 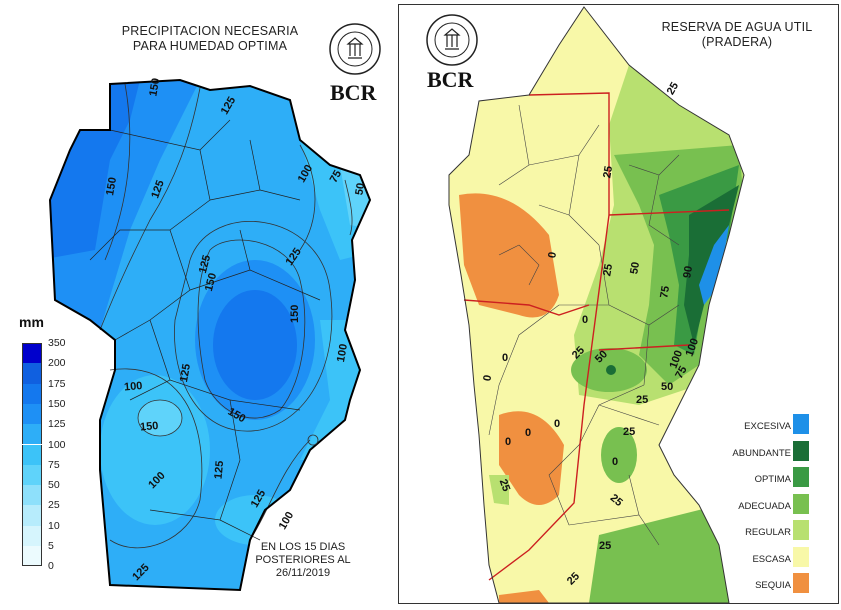 What do you see at coordinates (303, 573) in the screenshot?
I see `note-line3: 26/11/2019` at bounding box center [303, 573].